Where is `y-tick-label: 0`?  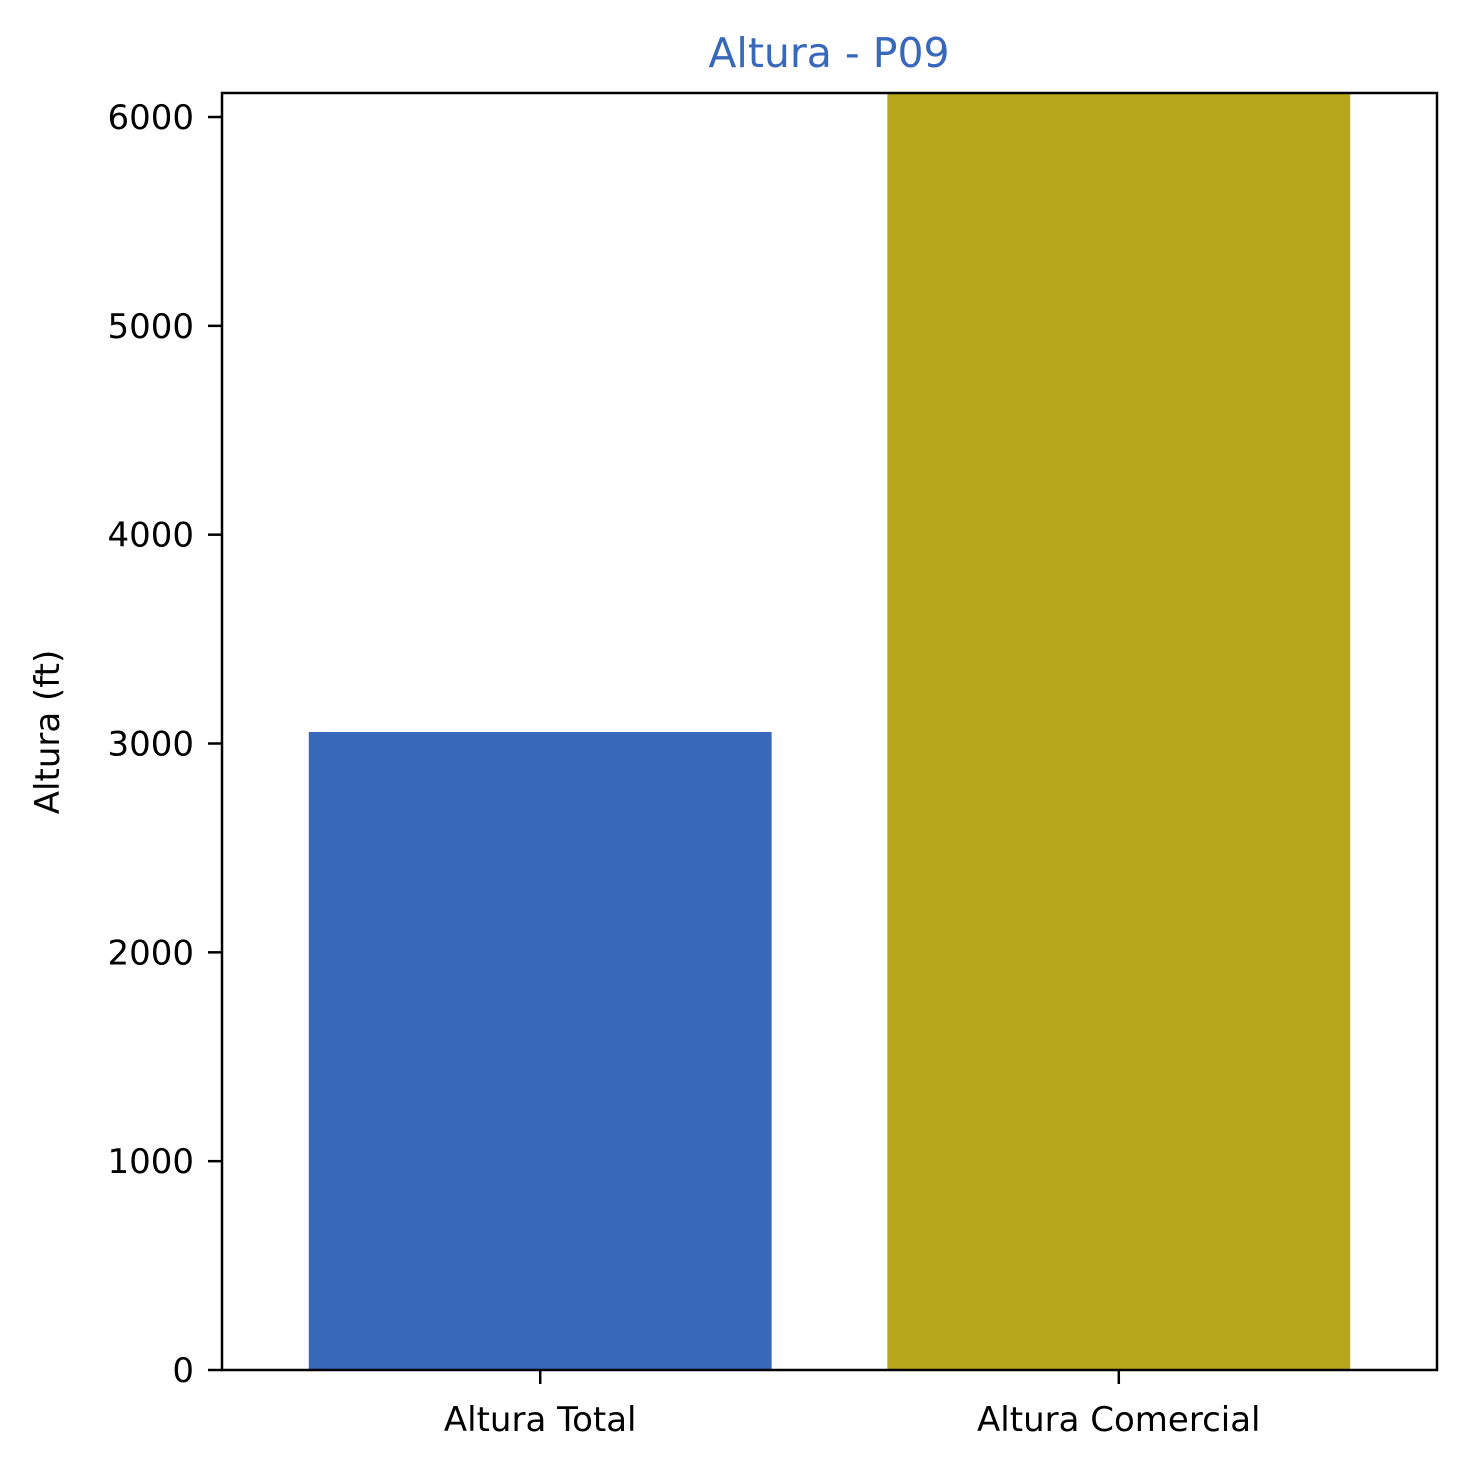 y-tick-label: 0 is located at coordinates (183, 1371).